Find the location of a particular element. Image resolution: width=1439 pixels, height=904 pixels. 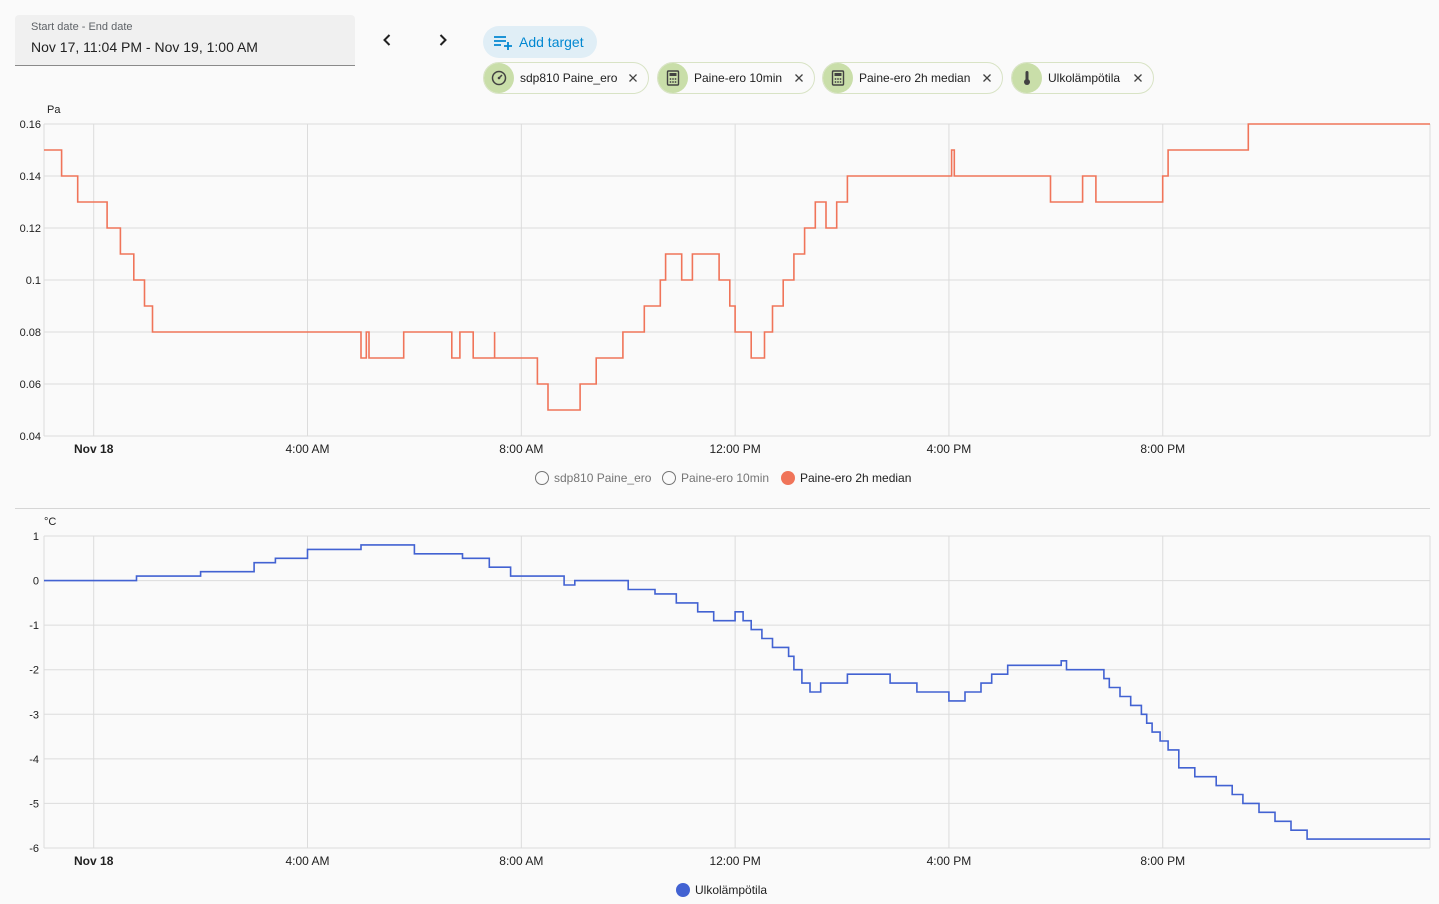

y-tick-label: 0.12 is located at coordinates (30, 229).